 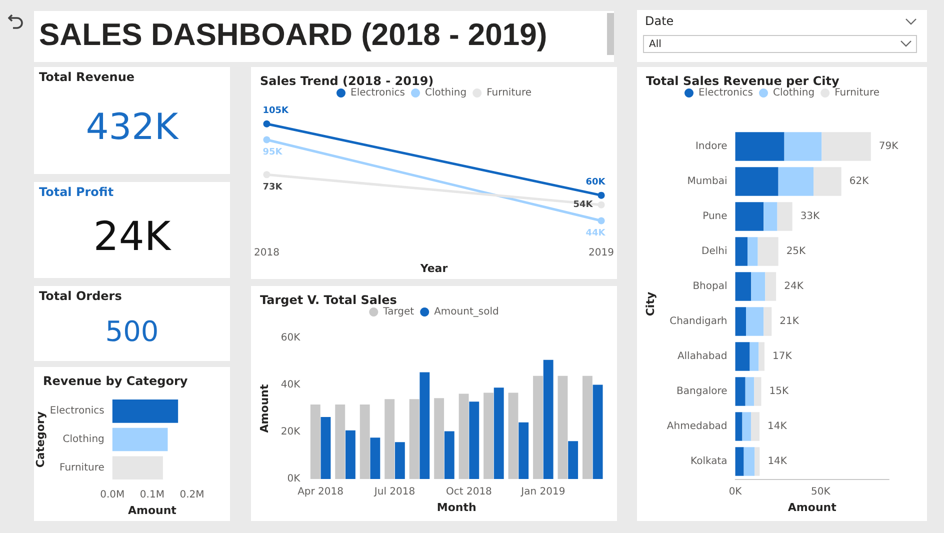 What do you see at coordinates (132, 237) in the screenshot?
I see `annotation: 24K` at bounding box center [132, 237].